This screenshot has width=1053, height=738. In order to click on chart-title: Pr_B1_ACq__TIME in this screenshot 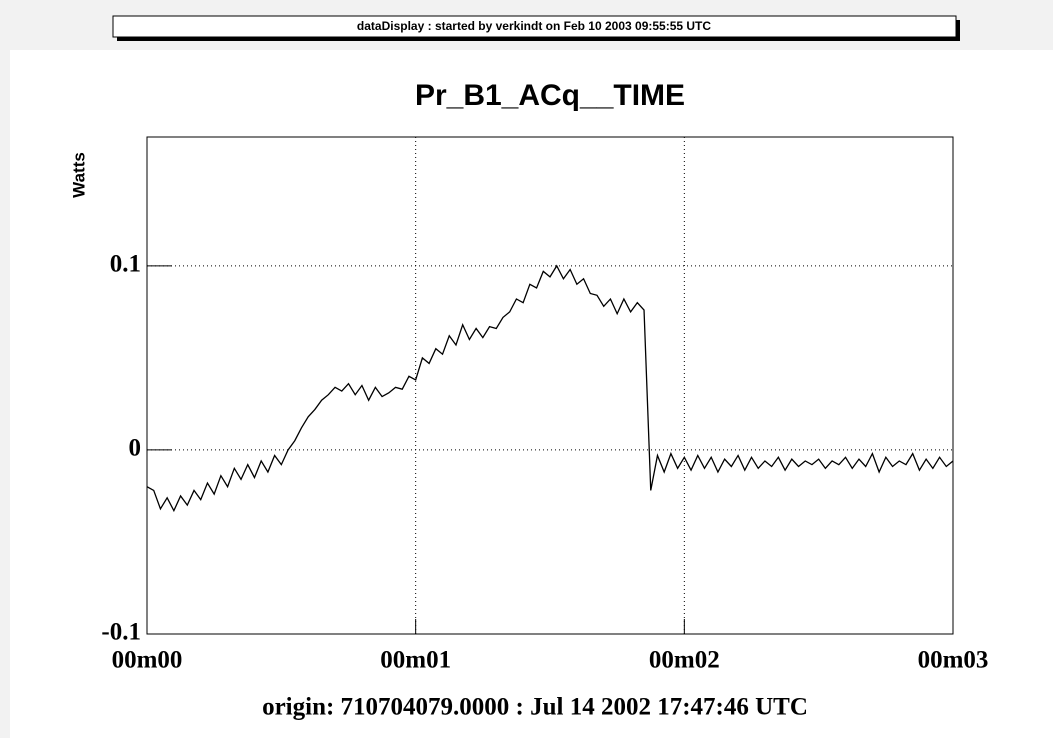, I will do `click(550, 95)`.